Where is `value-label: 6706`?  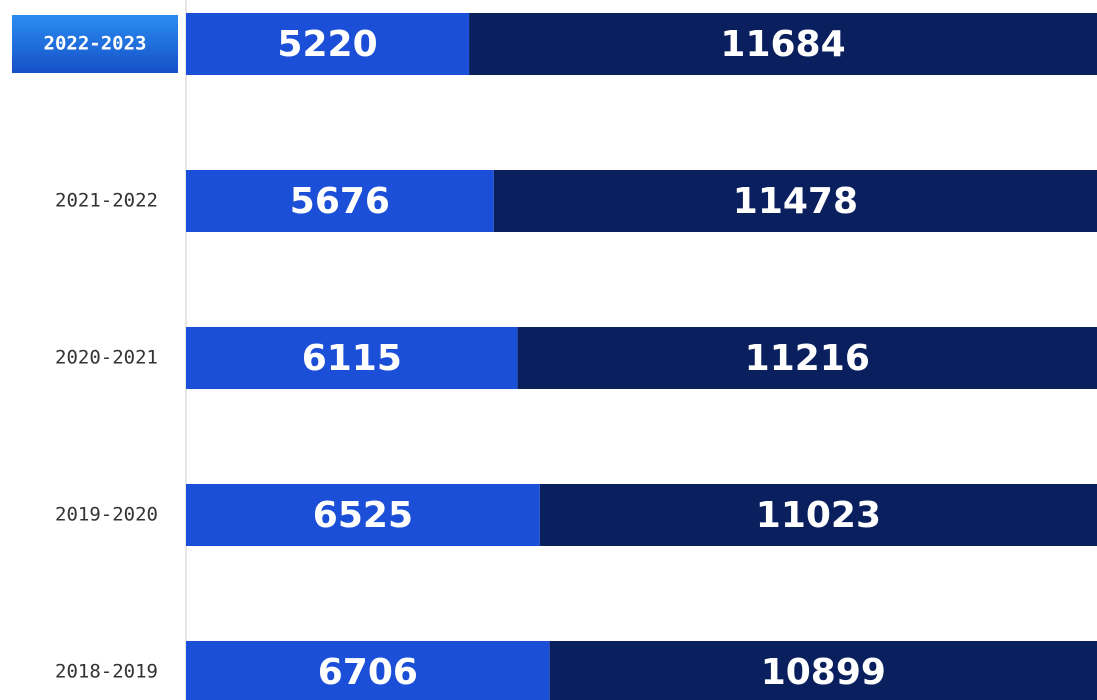 value-label: 6706 is located at coordinates (368, 672).